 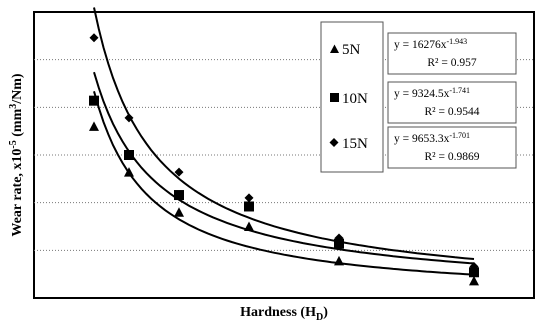 What do you see at coordinates (16, 155) in the screenshot?
I see `y-axis-label: Wear rate, x10-5 (mm3/Nm)` at bounding box center [16, 155].